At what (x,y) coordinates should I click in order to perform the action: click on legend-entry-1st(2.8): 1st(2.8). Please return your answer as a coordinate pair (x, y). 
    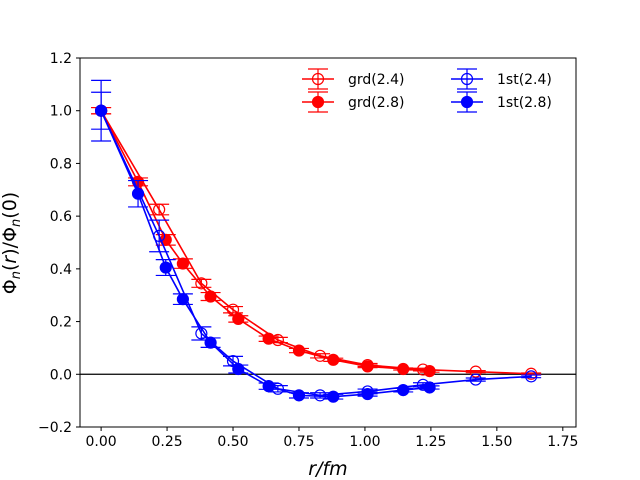
    Looking at the image, I should click on (501, 102).